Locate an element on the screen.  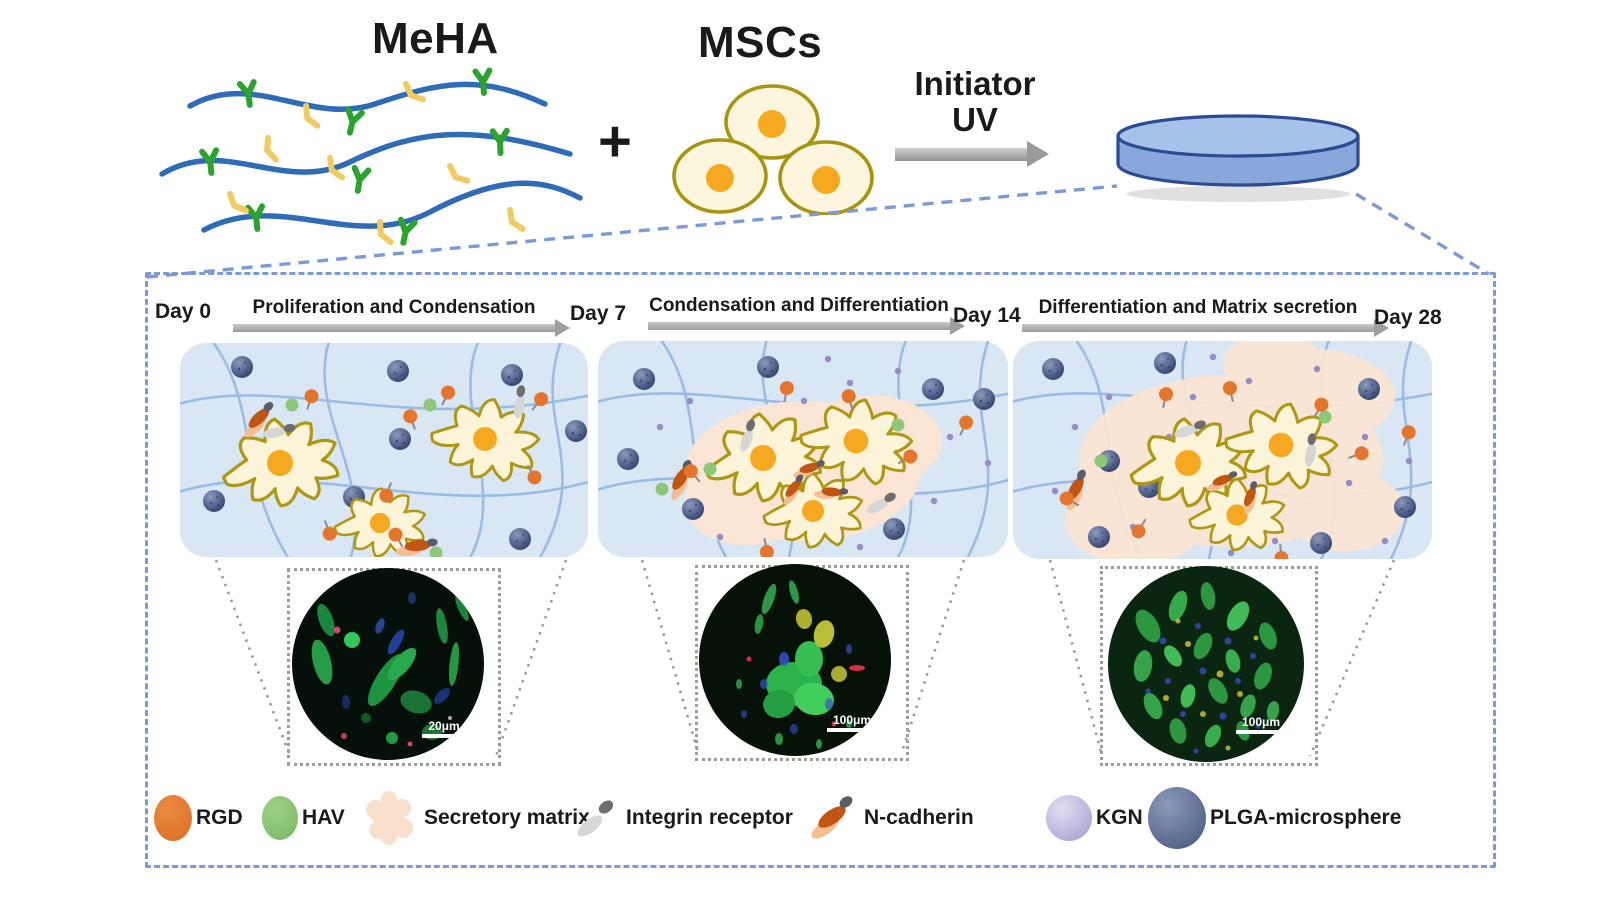
meha-title: MeHA is located at coordinates (435, 38).